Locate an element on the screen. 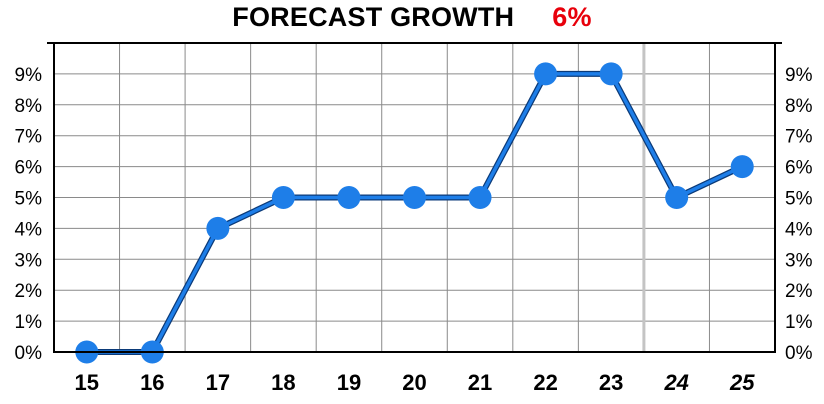 The width and height of the screenshot is (824, 404). y-axis-right: 0% 1% 2% 3% 4% 5% 6% 7% 8% 9% is located at coordinates (799, 214).